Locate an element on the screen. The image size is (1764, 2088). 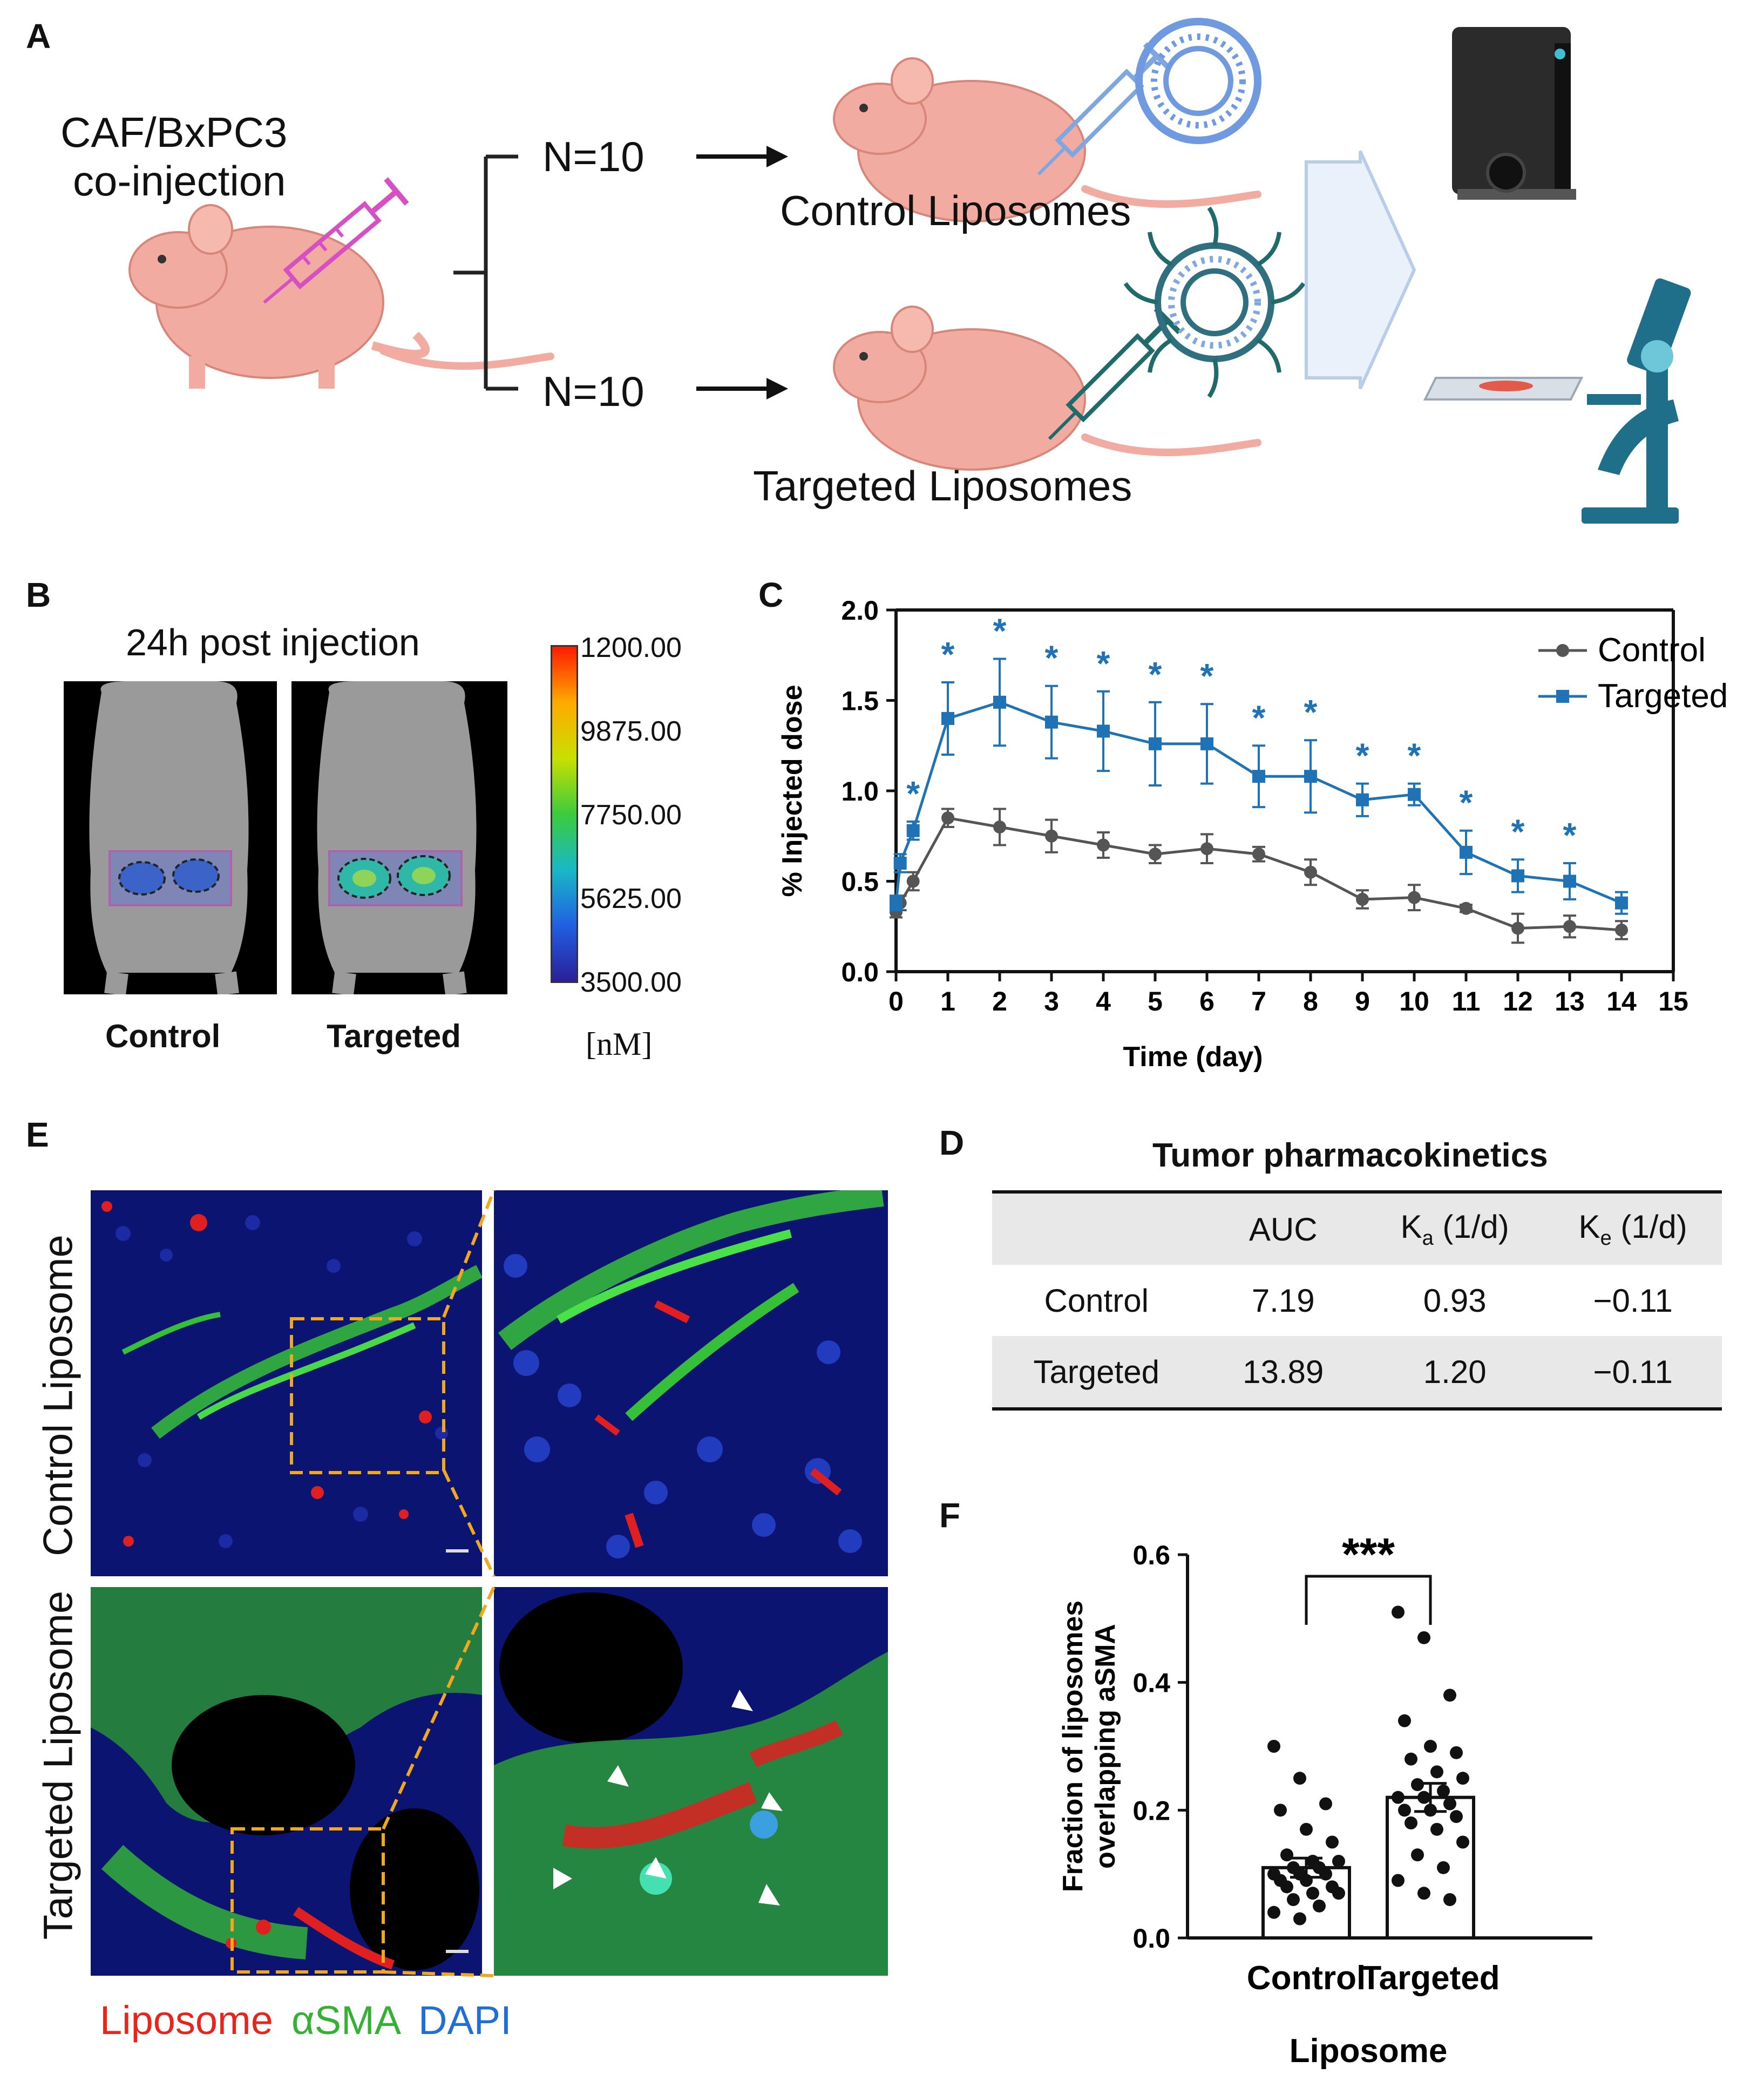
x-tick-label: 5 is located at coordinates (1155, 1001).